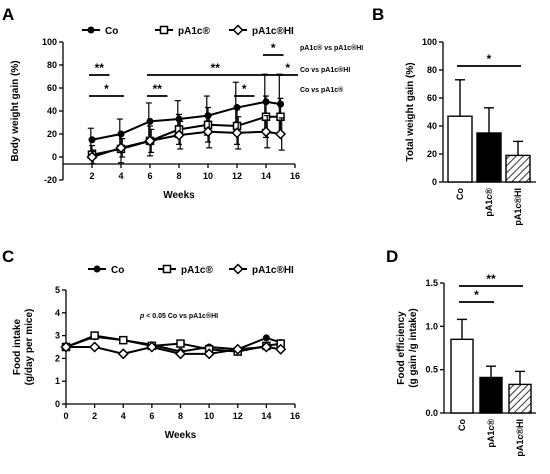 This screenshot has height=474, width=550. Describe the element at coordinates (378, 14) in the screenshot. I see `panel-label-b: B` at that location.